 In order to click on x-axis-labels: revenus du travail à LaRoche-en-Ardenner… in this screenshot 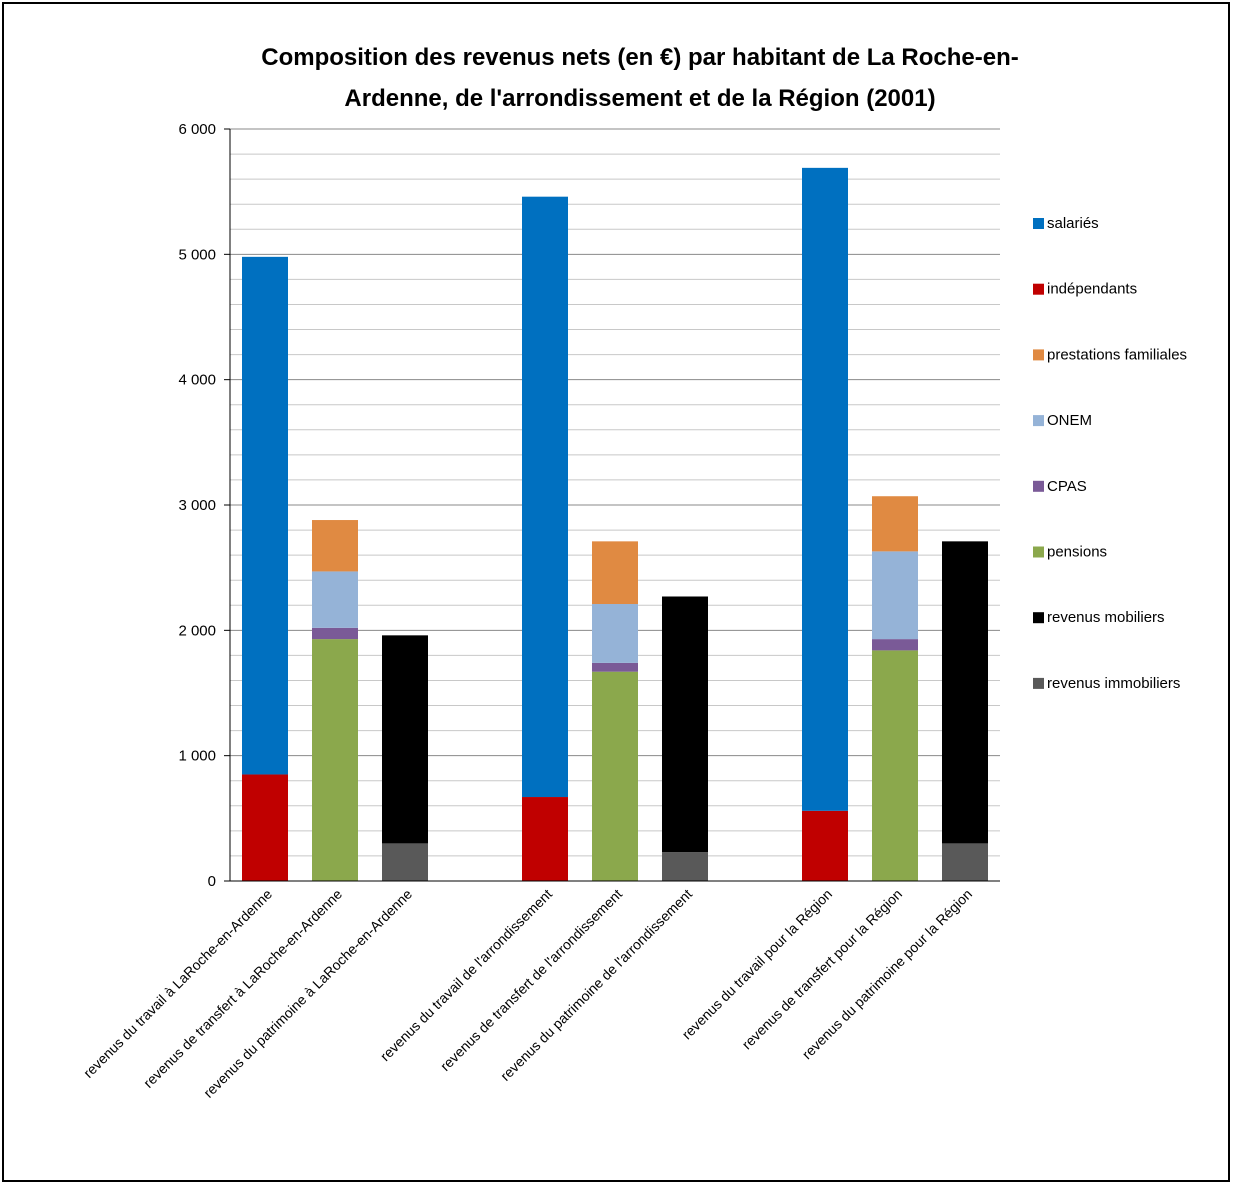, I will do `click(527, 993)`.